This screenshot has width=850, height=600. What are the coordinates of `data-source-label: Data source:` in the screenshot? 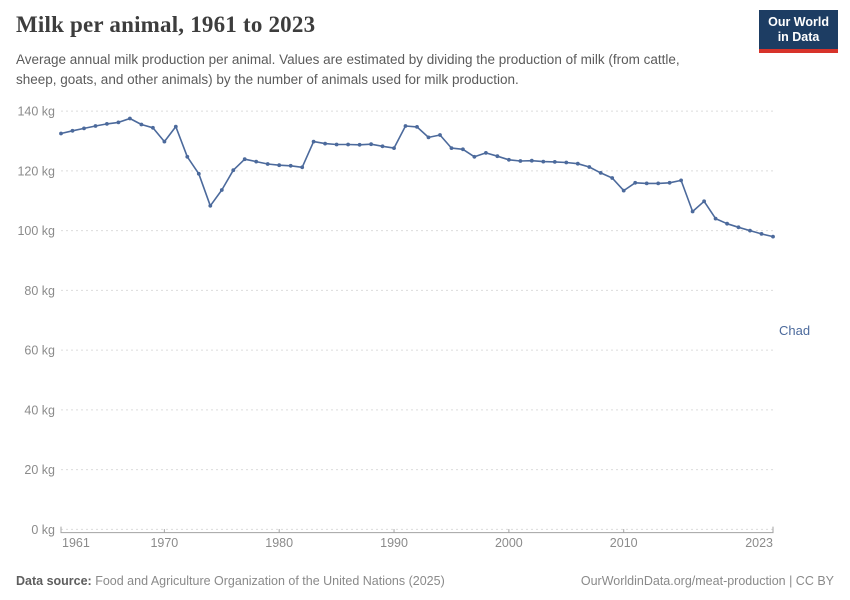 It's located at (54, 581).